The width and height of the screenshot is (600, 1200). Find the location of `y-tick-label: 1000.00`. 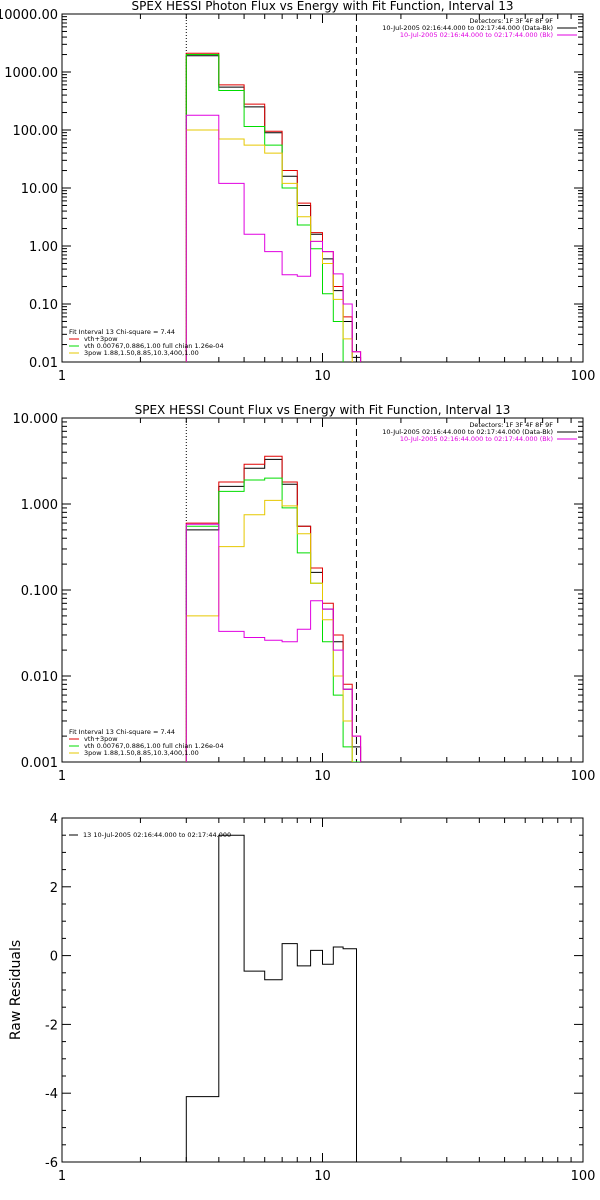

y-tick-label: 1000.00 is located at coordinates (31, 73).